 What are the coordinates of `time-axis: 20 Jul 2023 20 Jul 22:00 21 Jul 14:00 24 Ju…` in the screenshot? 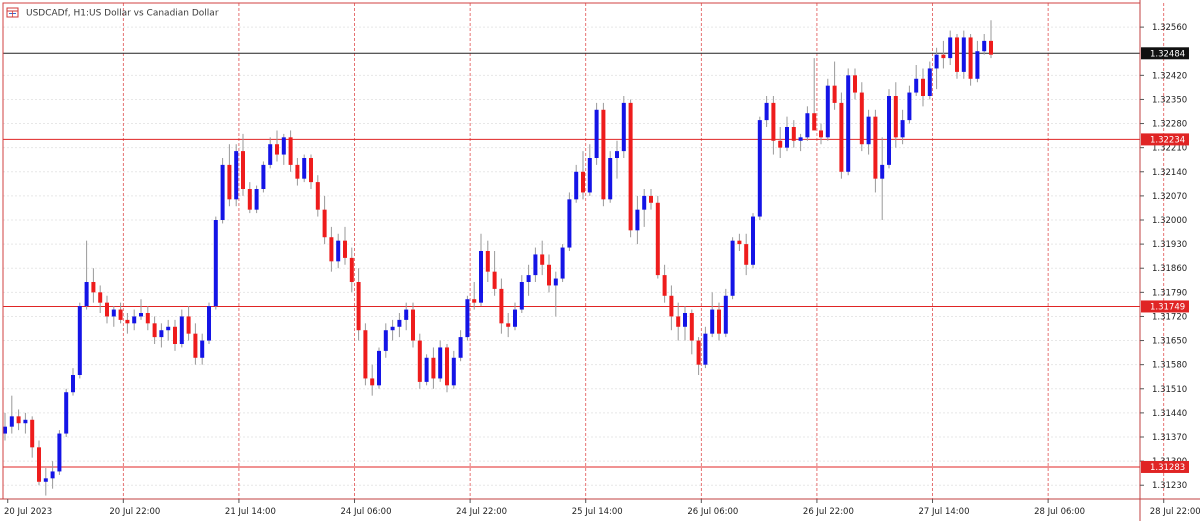 It's located at (602, 508).